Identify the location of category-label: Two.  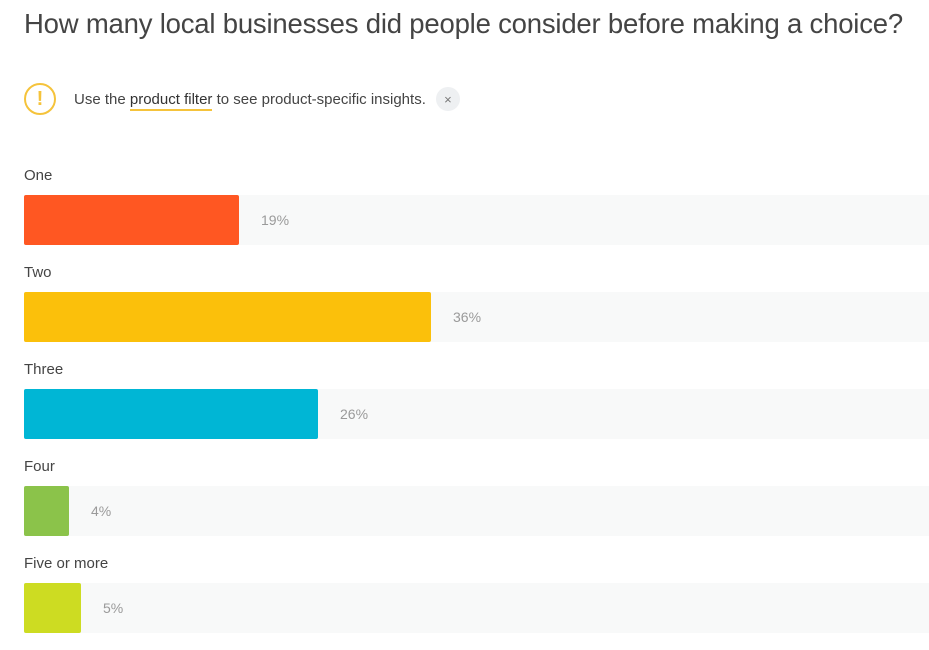
(38, 272).